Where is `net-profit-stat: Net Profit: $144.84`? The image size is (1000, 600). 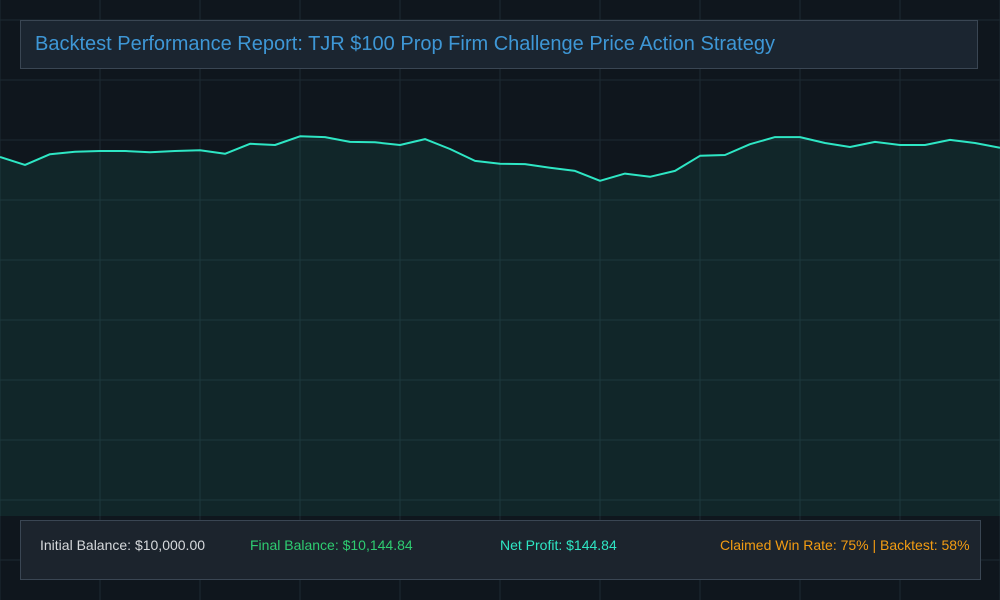 net-profit-stat: Net Profit: $144.84 is located at coordinates (558, 545).